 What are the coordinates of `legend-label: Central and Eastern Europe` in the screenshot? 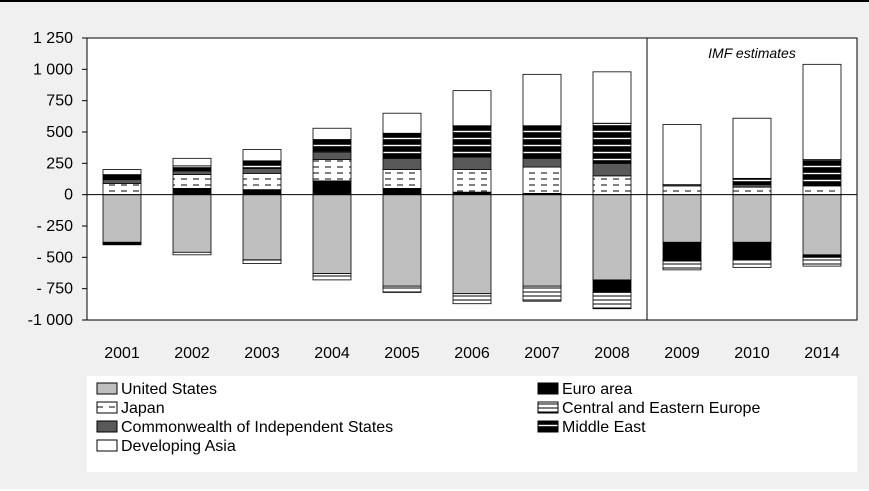 It's located at (661, 408).